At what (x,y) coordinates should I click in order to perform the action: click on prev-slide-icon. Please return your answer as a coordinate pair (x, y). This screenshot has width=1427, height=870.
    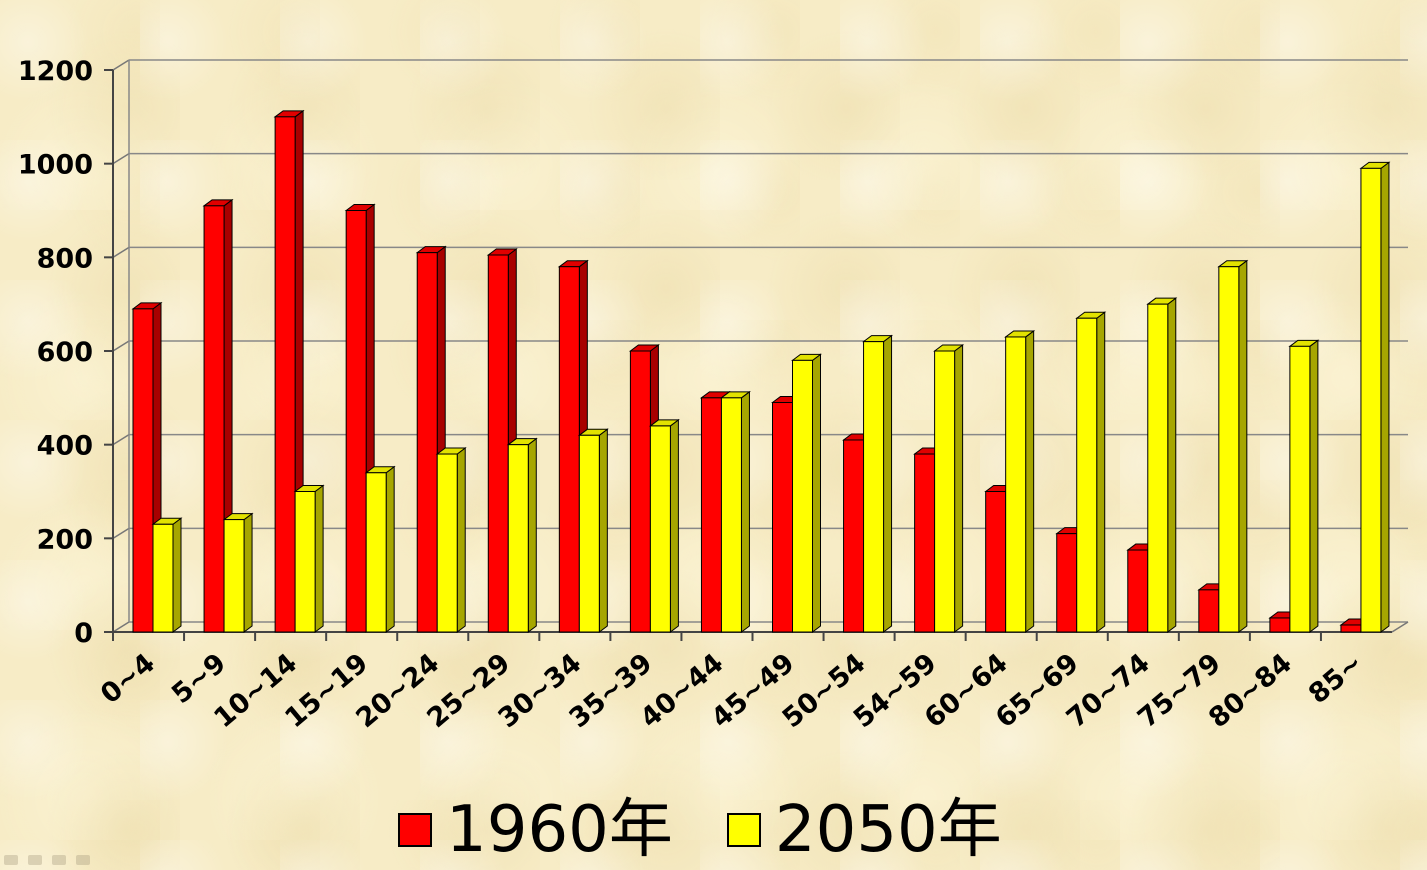
    Looking at the image, I should click on (11, 860).